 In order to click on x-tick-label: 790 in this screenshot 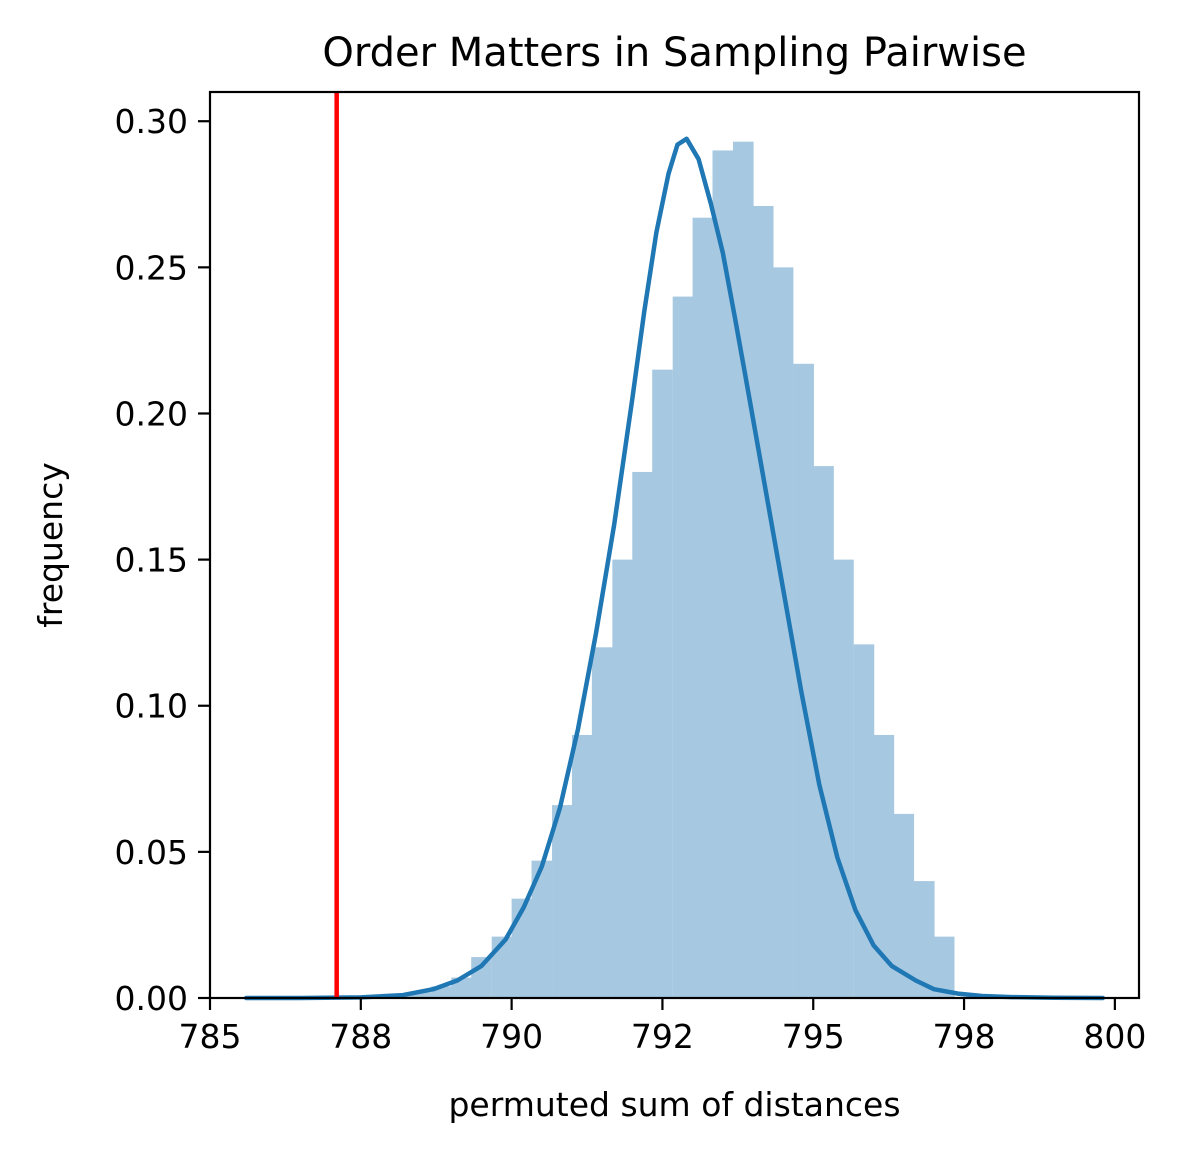, I will do `click(511, 1036)`.